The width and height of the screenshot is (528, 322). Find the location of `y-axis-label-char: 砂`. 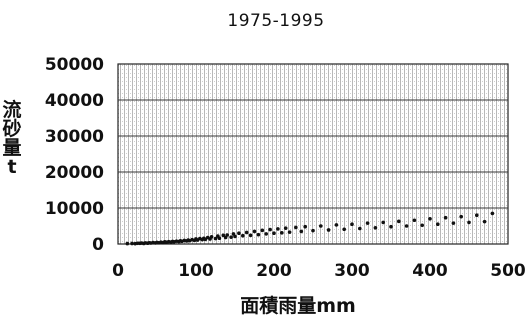

y-axis-label-char: 砂 is located at coordinates (11, 129).